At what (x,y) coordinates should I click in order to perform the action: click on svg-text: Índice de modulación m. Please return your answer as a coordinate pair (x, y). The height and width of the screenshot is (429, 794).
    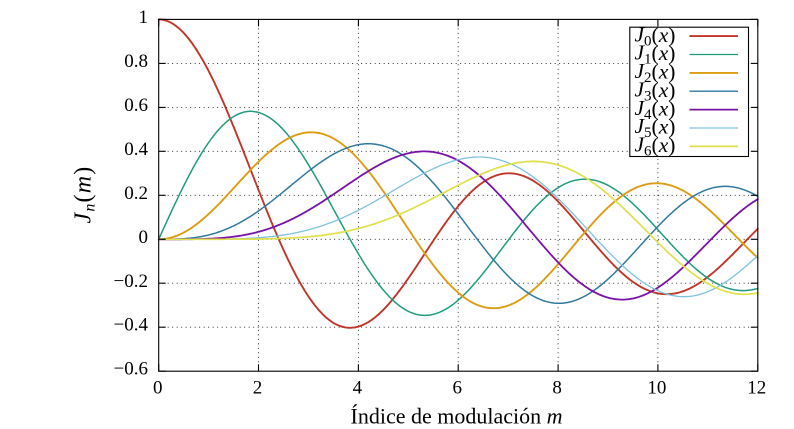
    Looking at the image, I should click on (457, 416).